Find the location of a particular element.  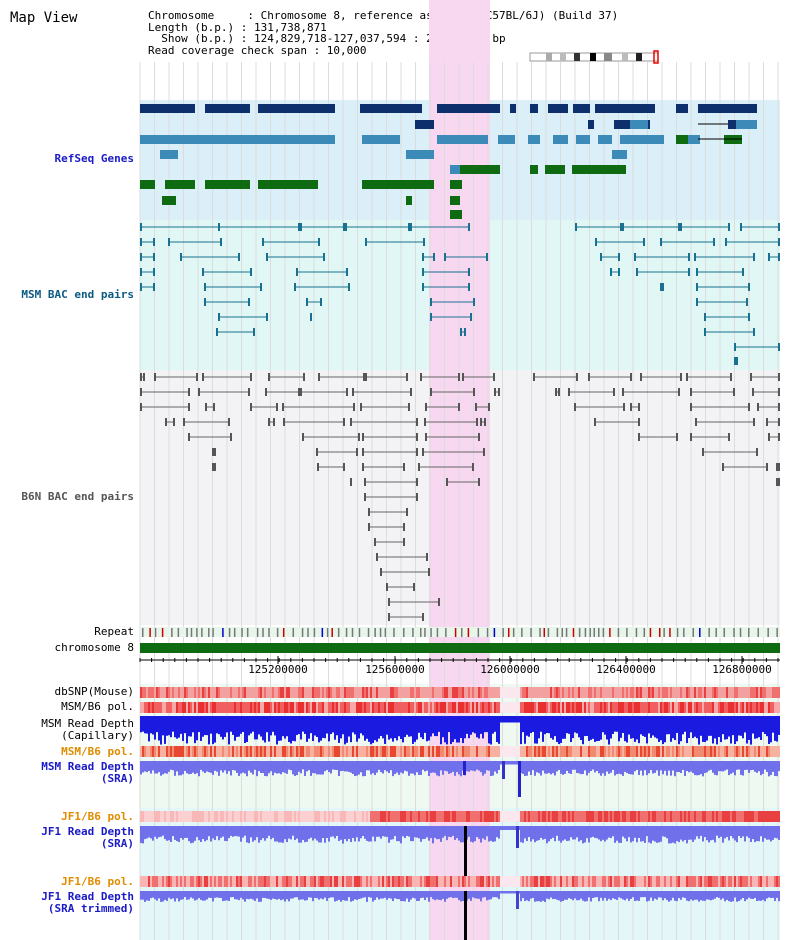

ideogram-band is located at coordinates (549, 57).